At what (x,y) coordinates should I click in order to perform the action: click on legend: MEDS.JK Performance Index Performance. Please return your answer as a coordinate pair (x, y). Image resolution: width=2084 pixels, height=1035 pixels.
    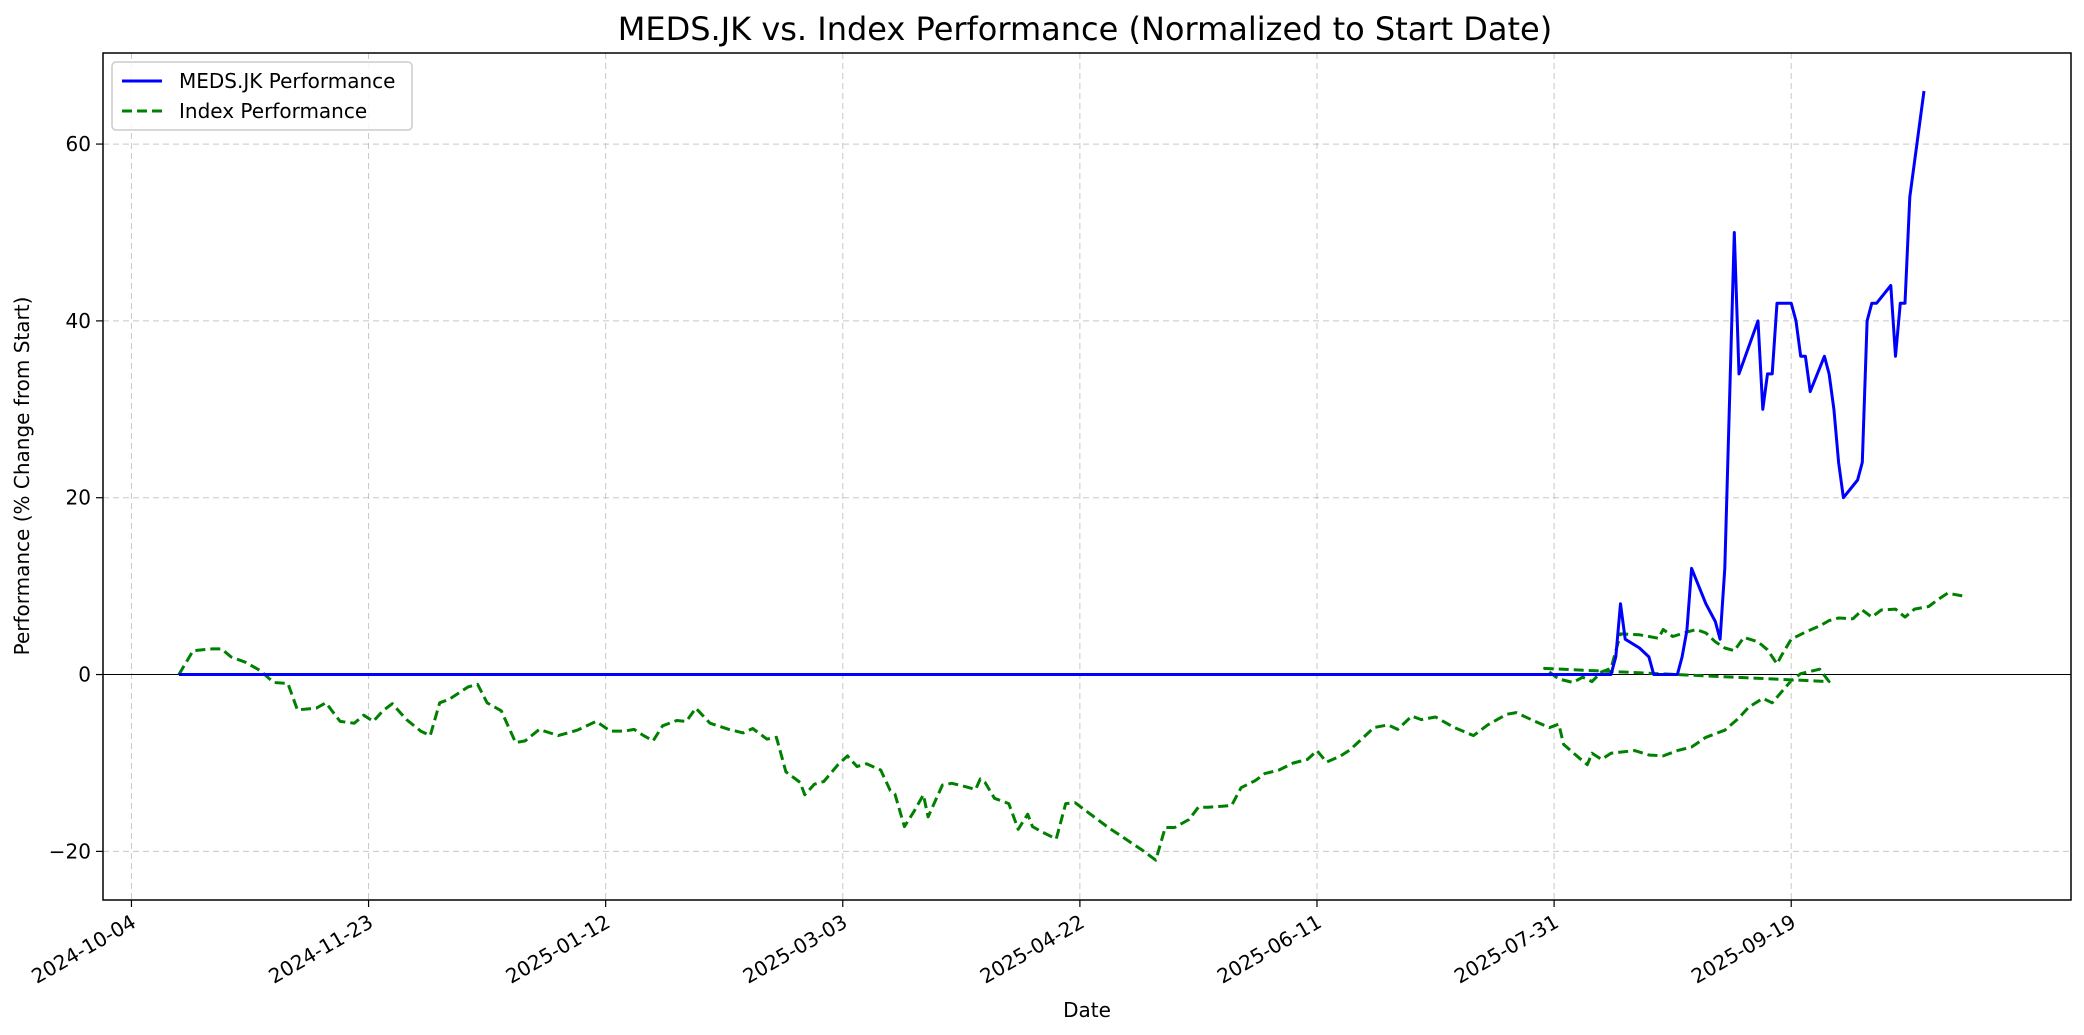
    Looking at the image, I should click on (262, 96).